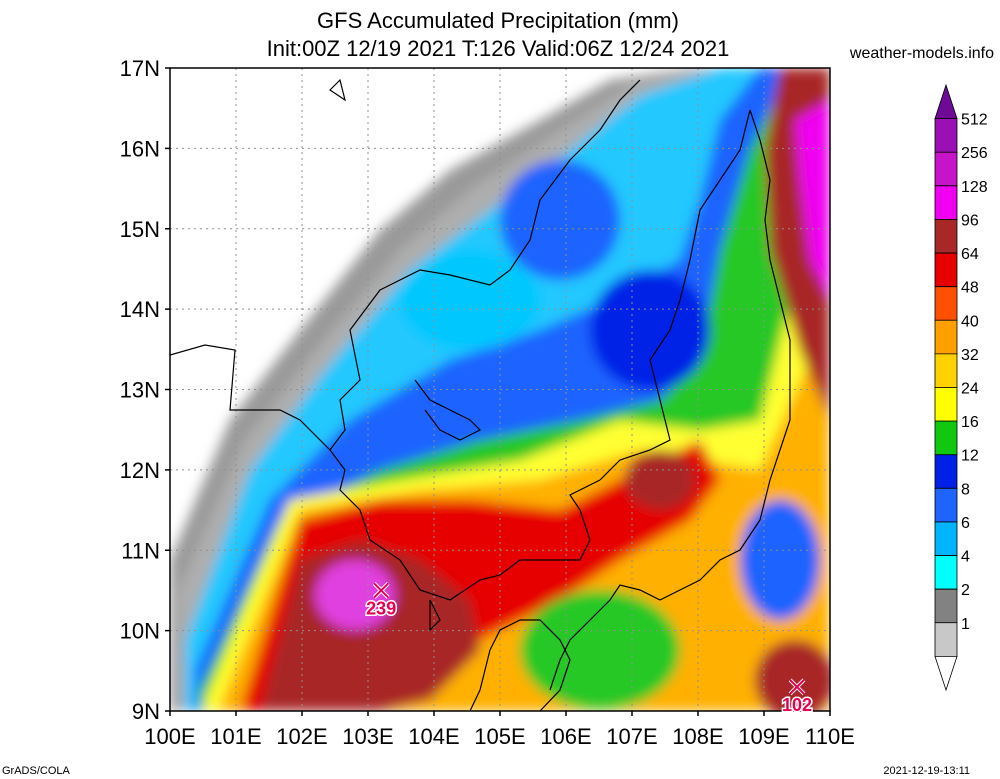 This screenshot has width=1000, height=779. What do you see at coordinates (965, 523) in the screenshot?
I see `colorbar-label: 6` at bounding box center [965, 523].